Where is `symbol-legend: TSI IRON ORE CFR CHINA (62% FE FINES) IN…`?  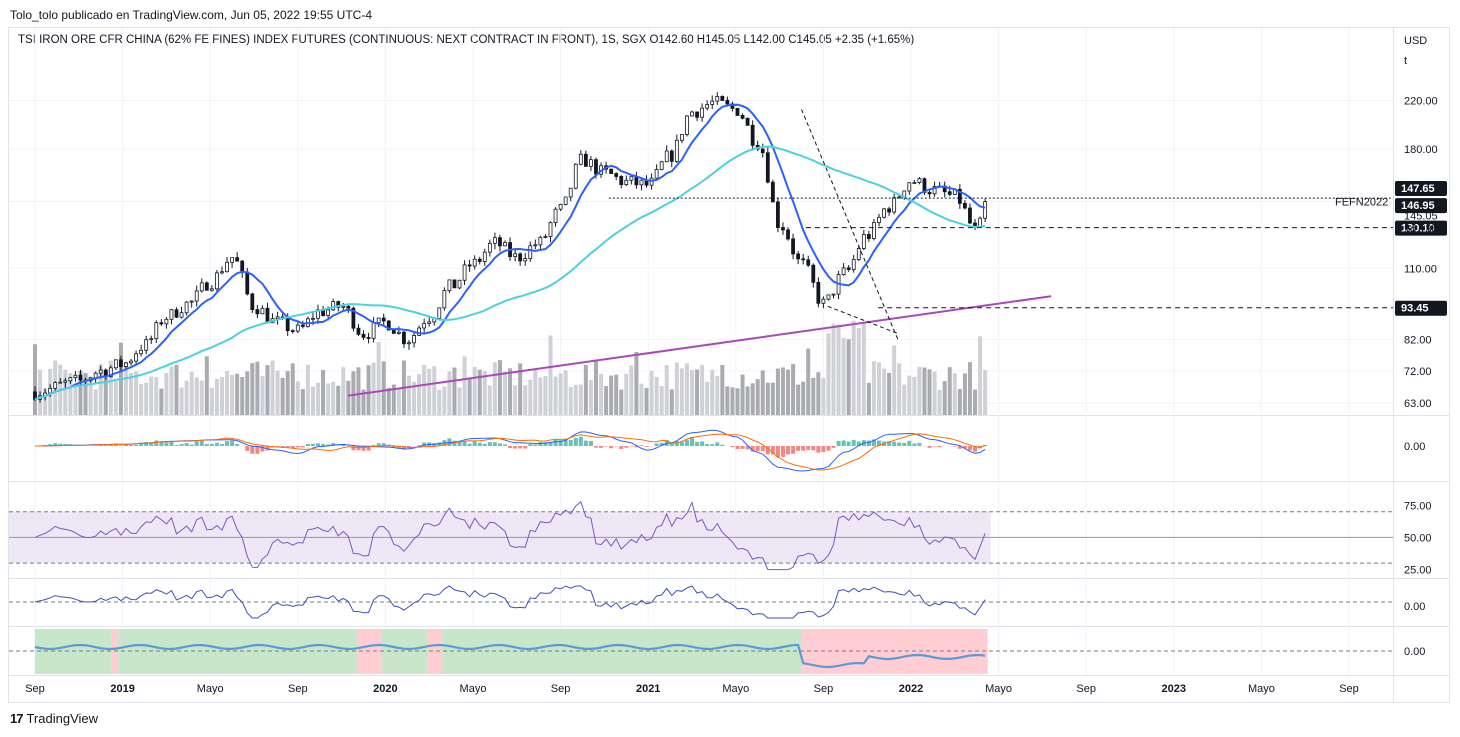
symbol-legend: TSI IRON ORE CFR CHINA (62% FE FINES) IN… is located at coordinates (466, 40).